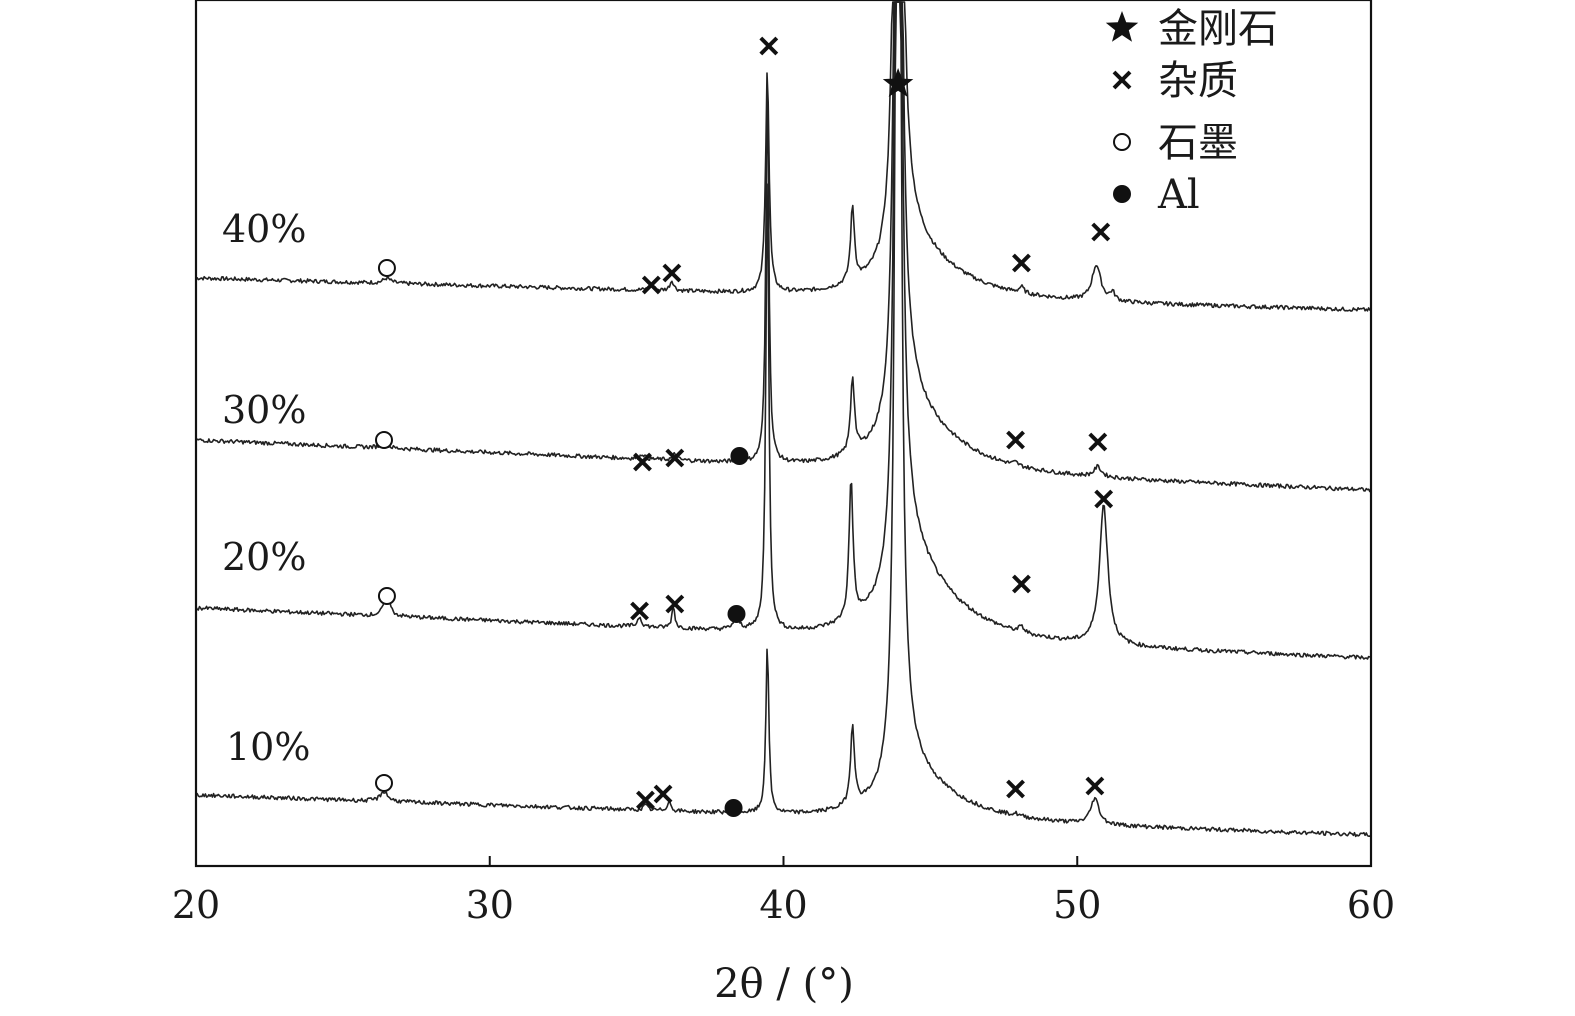  I want to click on marker-30%-36.3, so click(675, 458).